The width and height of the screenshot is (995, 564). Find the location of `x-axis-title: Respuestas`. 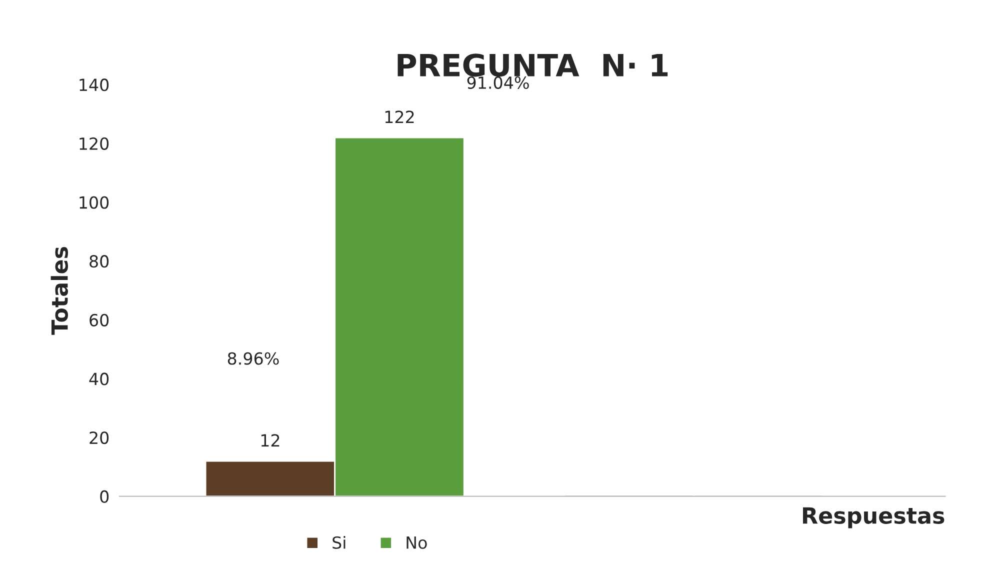

x-axis-title: Respuestas is located at coordinates (873, 517).